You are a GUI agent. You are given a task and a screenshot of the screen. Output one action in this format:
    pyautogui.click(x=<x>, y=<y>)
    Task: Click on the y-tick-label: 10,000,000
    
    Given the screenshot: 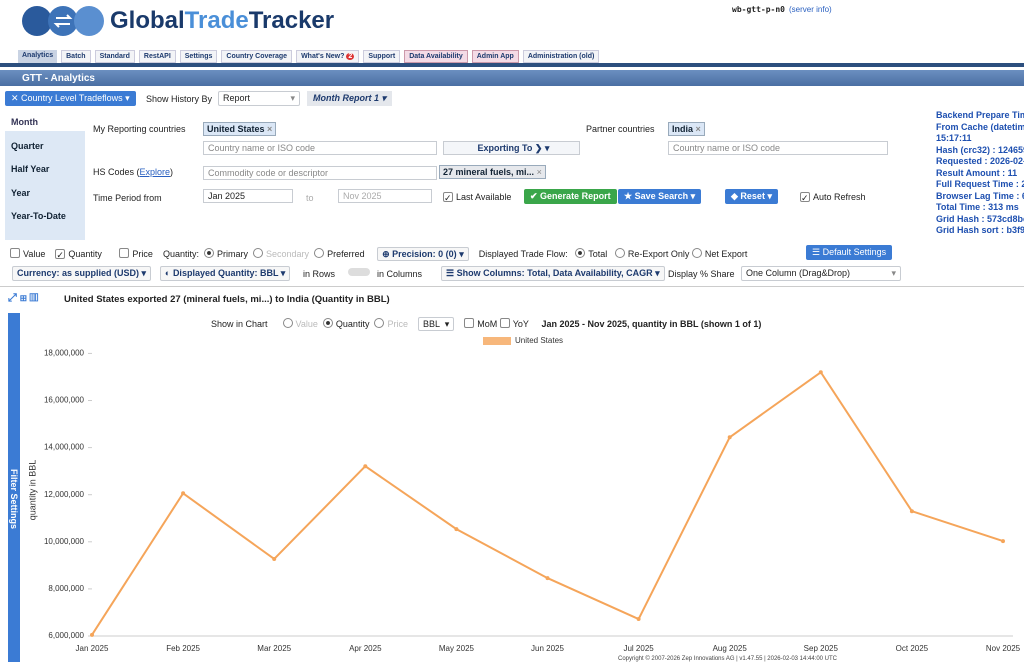 What is the action you would take?
    pyautogui.click(x=64, y=541)
    